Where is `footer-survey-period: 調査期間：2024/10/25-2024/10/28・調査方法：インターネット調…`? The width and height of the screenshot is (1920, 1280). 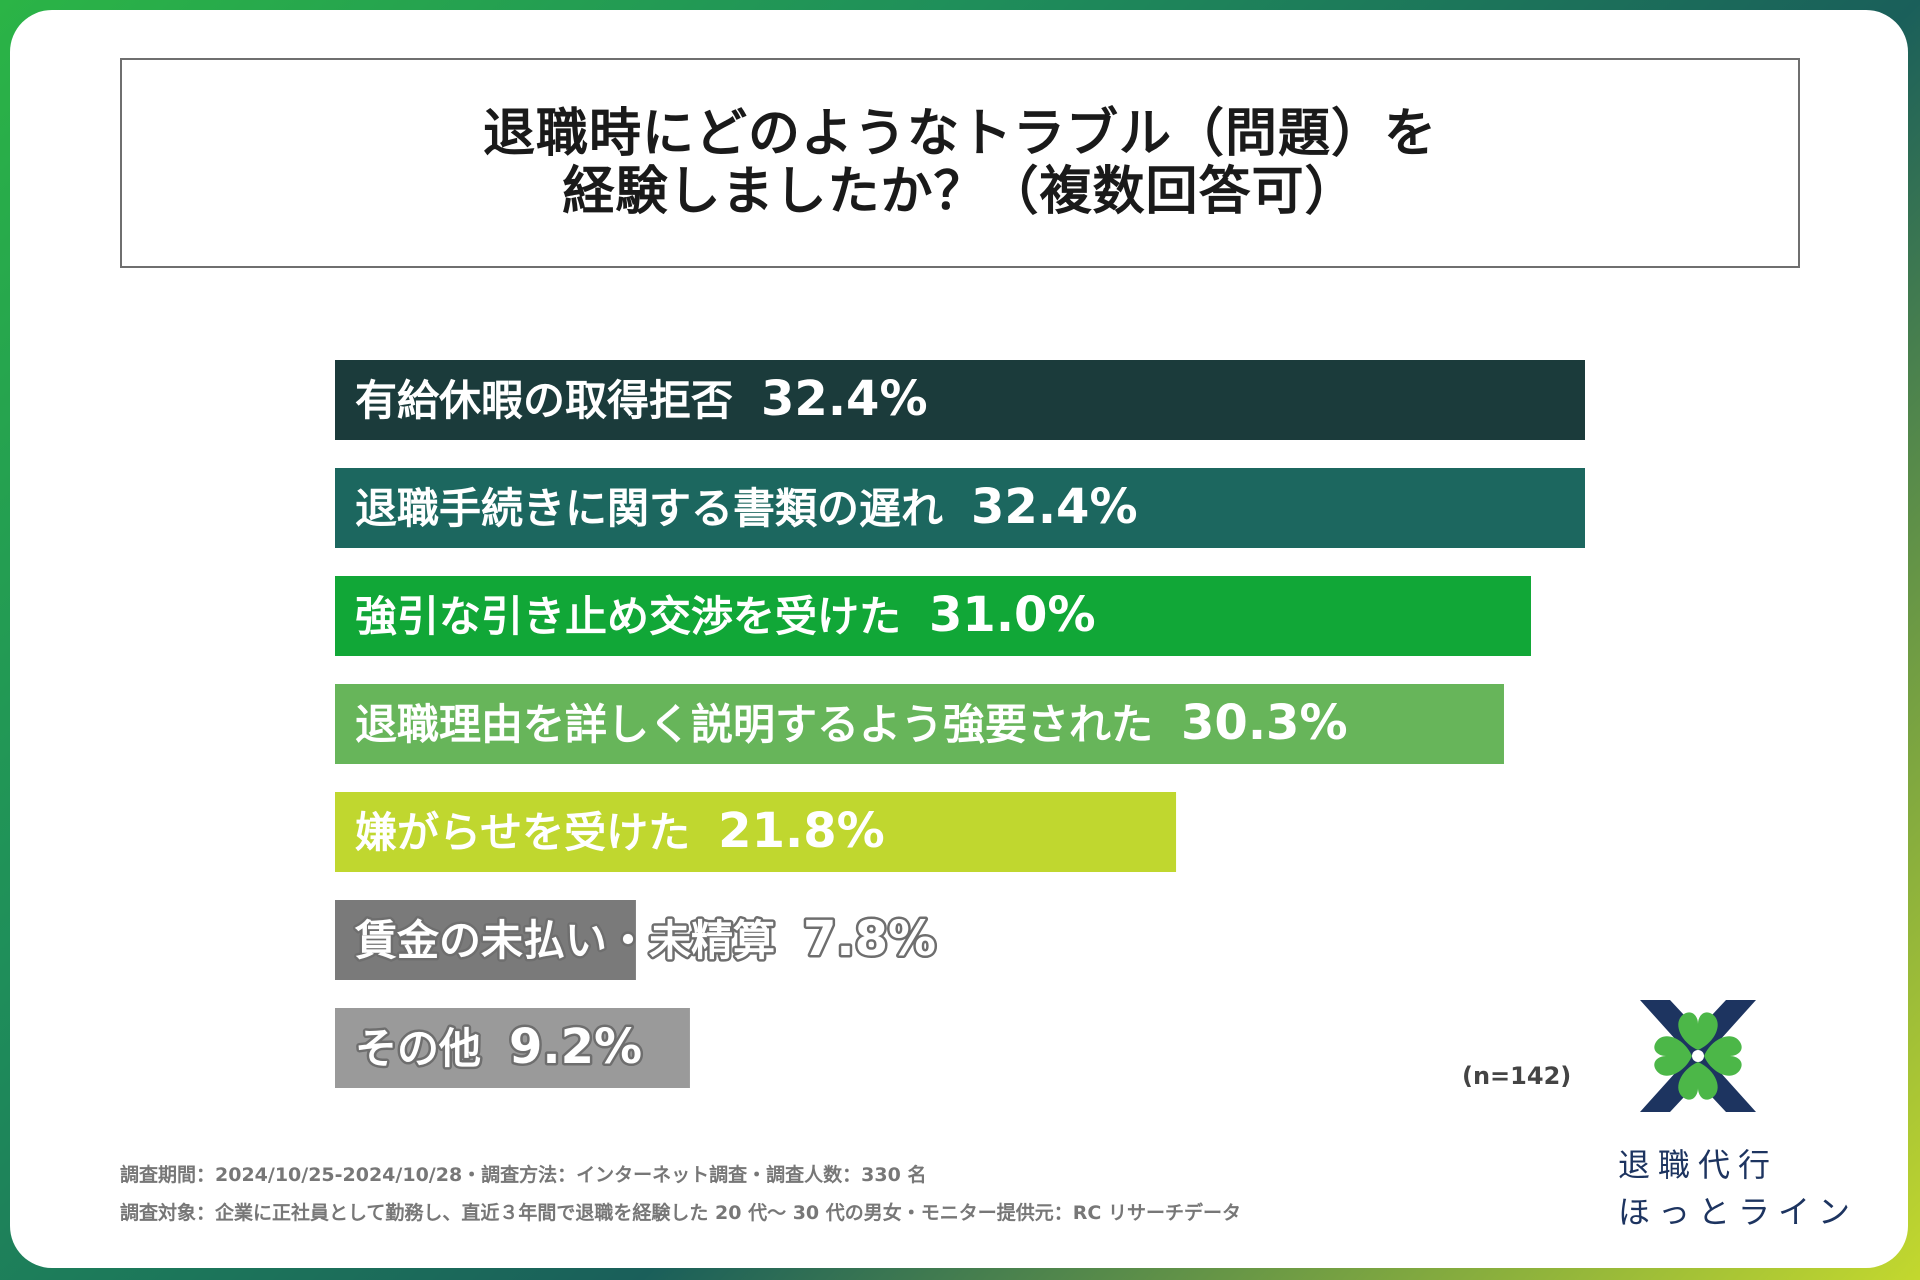 footer-survey-period: 調査期間：2024/10/25-2024/10/28・調査方法：インターネット調… is located at coordinates (523, 1175).